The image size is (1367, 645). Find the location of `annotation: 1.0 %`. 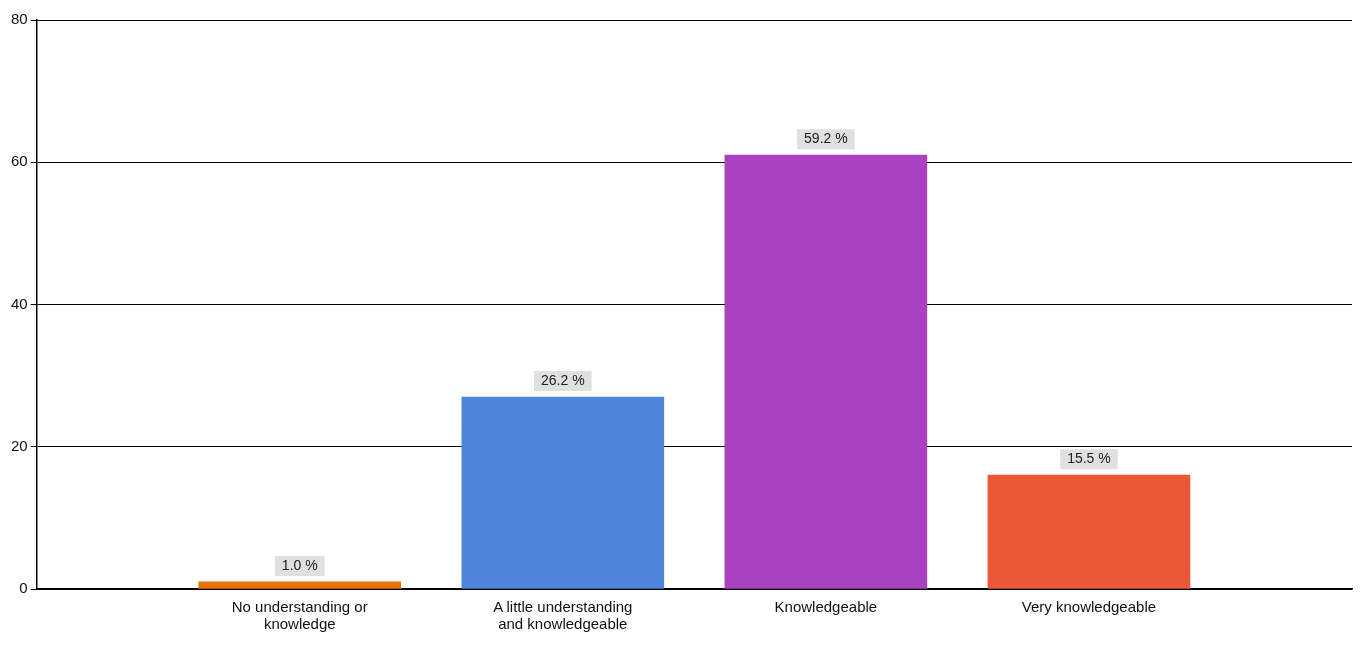

annotation: 1.0 % is located at coordinates (299, 564).